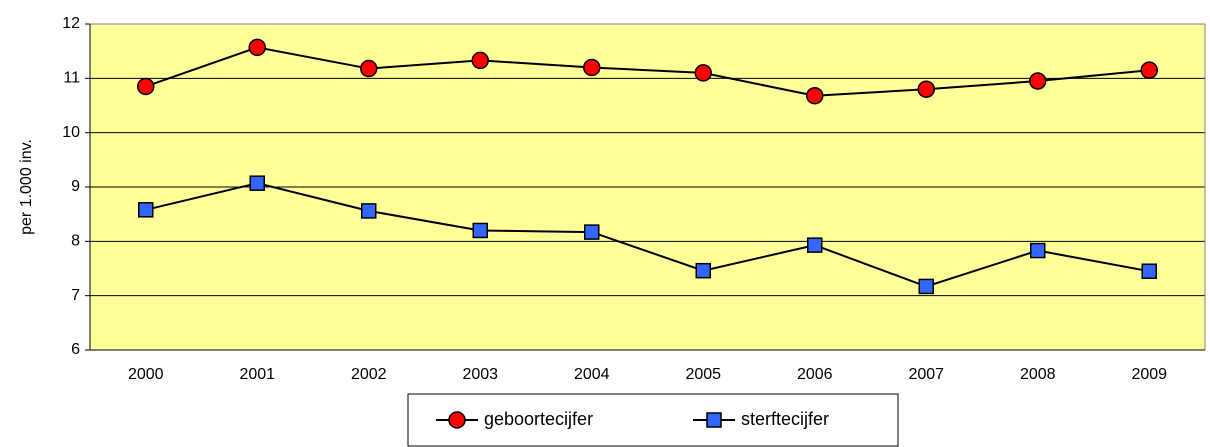  What do you see at coordinates (75, 186) in the screenshot?
I see `y-tick-label: 9` at bounding box center [75, 186].